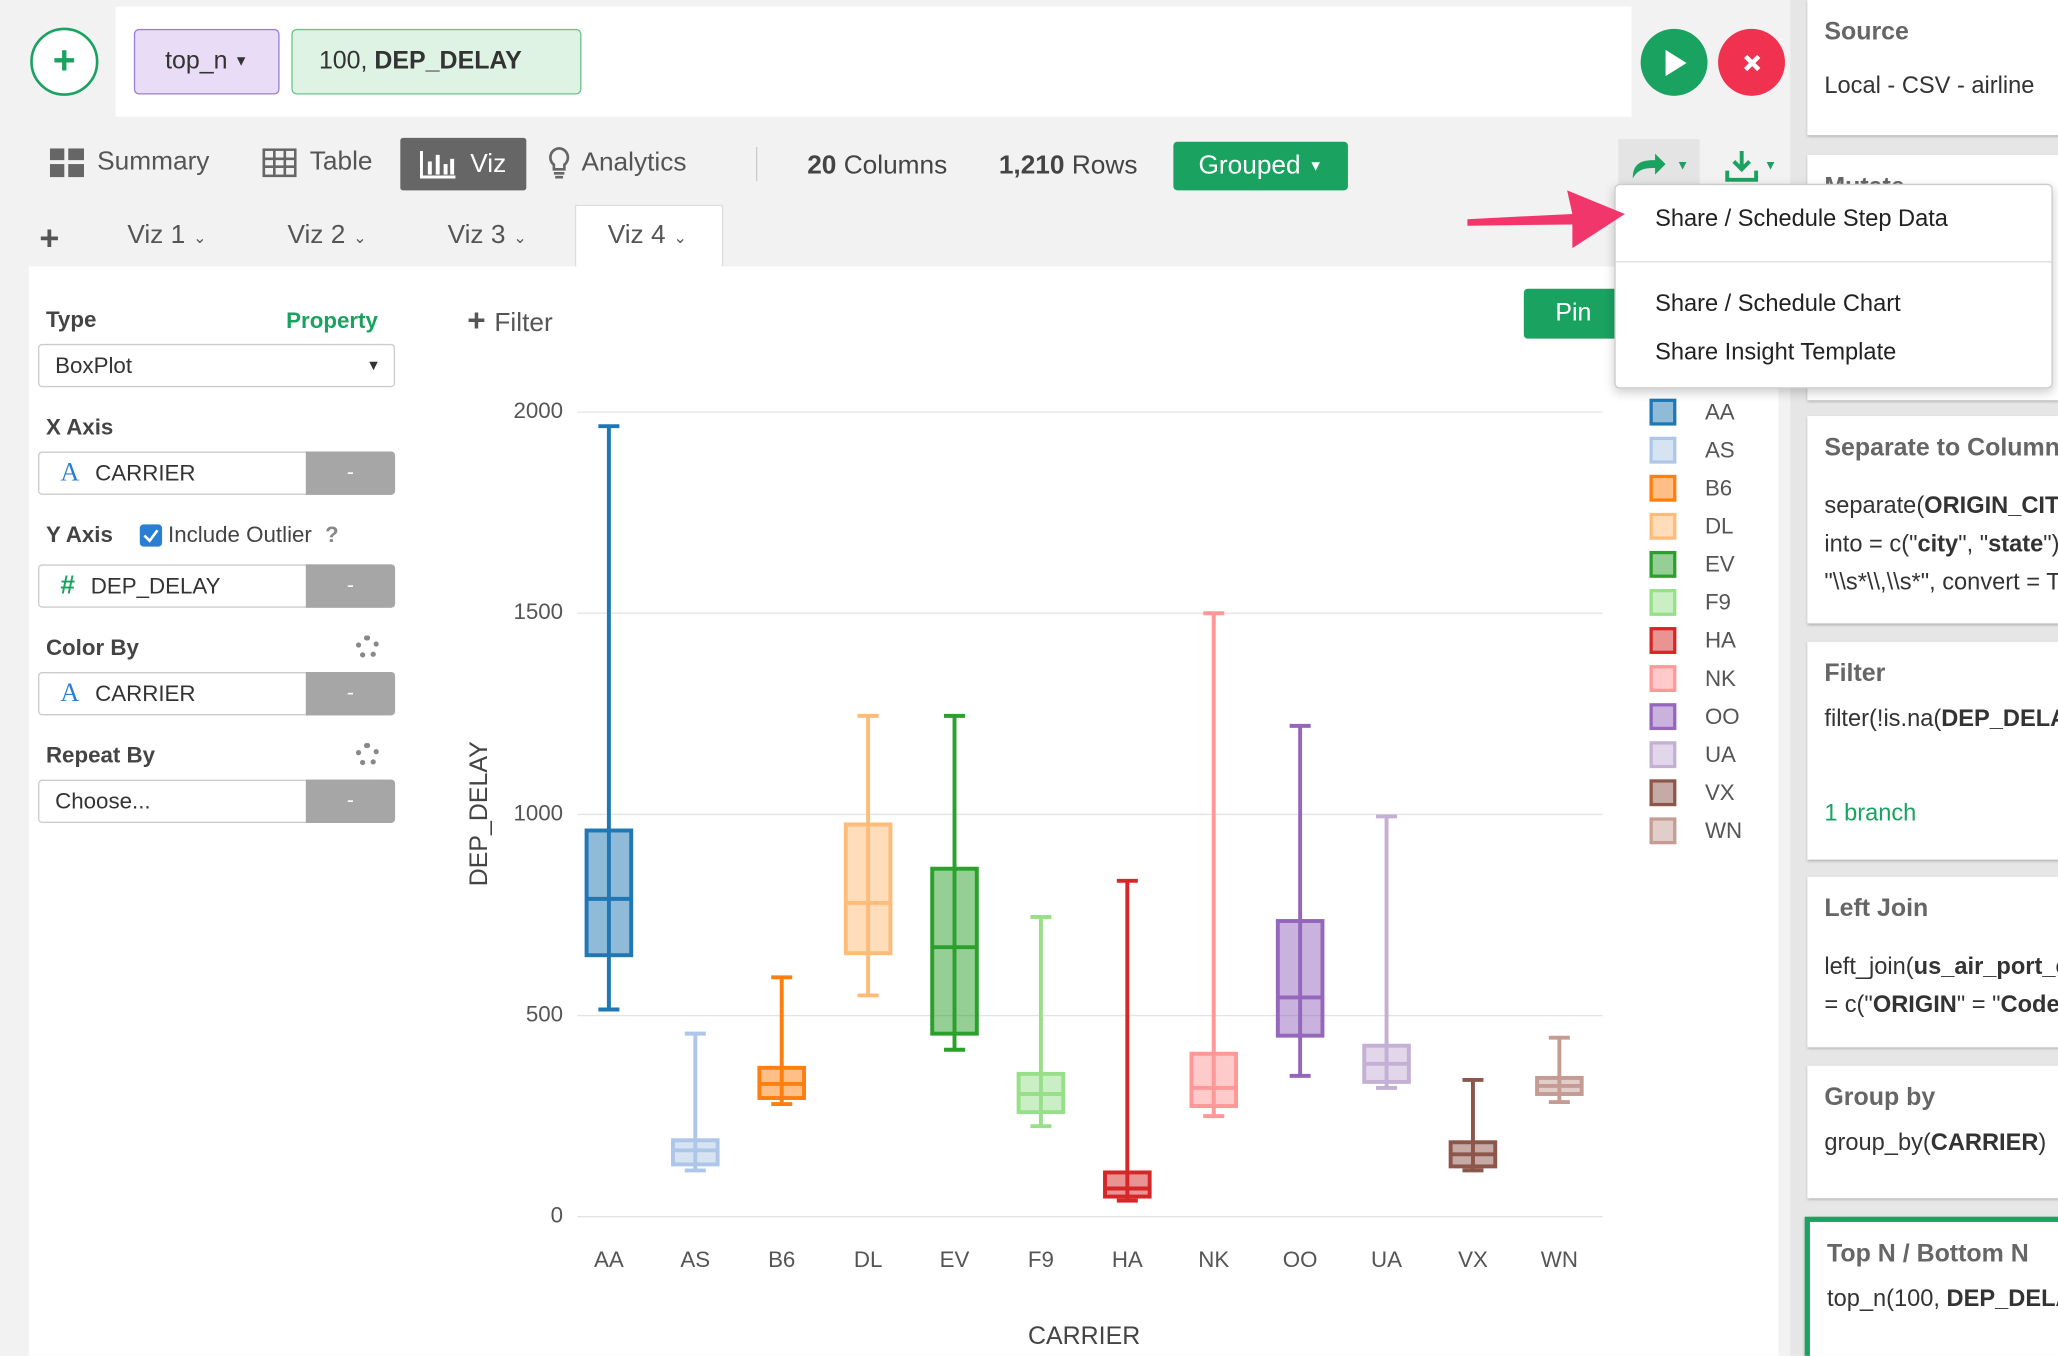 Image resolution: width=2058 pixels, height=1356 pixels. What do you see at coordinates (49, 237) in the screenshot?
I see `add-viz-button: +` at bounding box center [49, 237].